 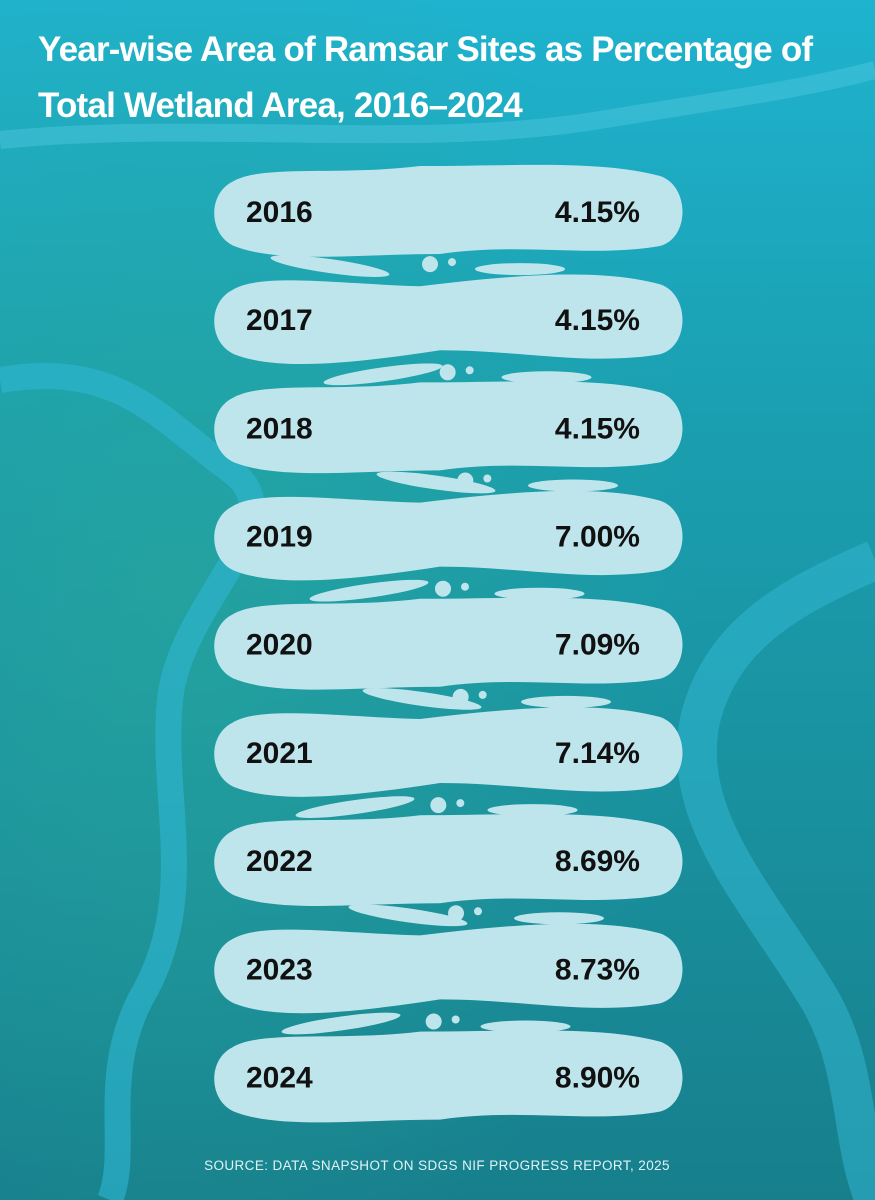 What do you see at coordinates (597, 1078) in the screenshot?
I see `percentage: 8.90%` at bounding box center [597, 1078].